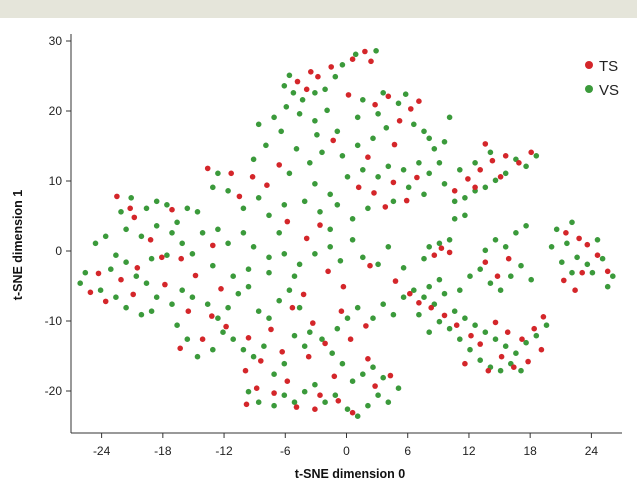  I want to click on x-axis-title: t-SNE dimension 0, so click(350, 474).